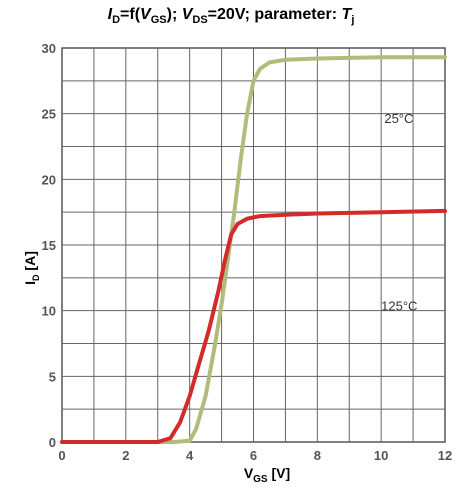 Image resolution: width=462 pixels, height=489 pixels. I want to click on annotation-125c: 125°C, so click(399, 306).